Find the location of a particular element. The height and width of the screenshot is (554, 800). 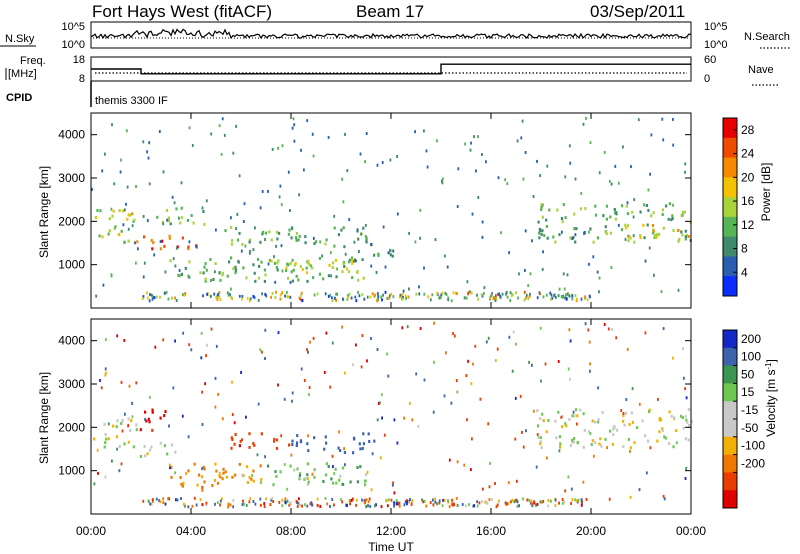

velocity-colorbar-segment is located at coordinates (730, 339).